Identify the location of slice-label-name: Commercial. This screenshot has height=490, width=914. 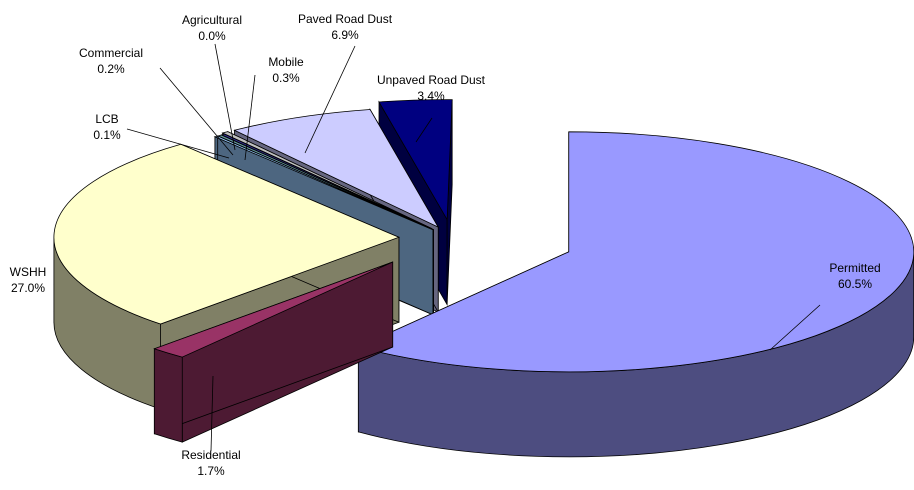
(111, 53).